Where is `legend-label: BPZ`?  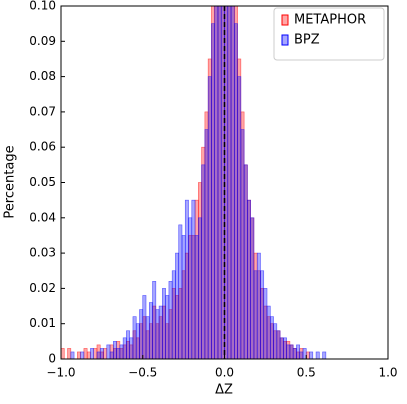 legend-label: BPZ is located at coordinates (307, 40).